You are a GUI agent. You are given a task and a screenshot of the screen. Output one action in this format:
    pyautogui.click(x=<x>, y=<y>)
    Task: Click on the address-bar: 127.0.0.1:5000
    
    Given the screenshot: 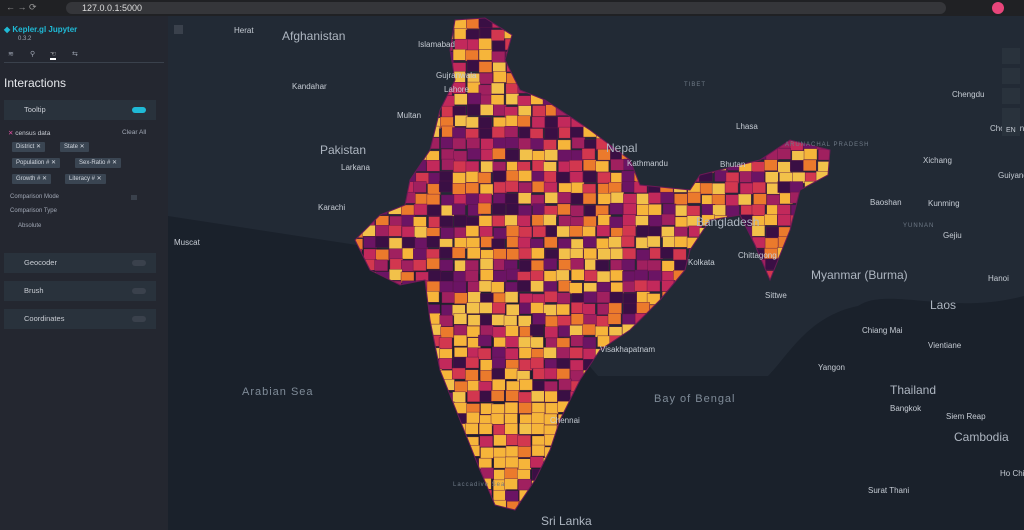 What is the action you would take?
    pyautogui.click(x=506, y=8)
    